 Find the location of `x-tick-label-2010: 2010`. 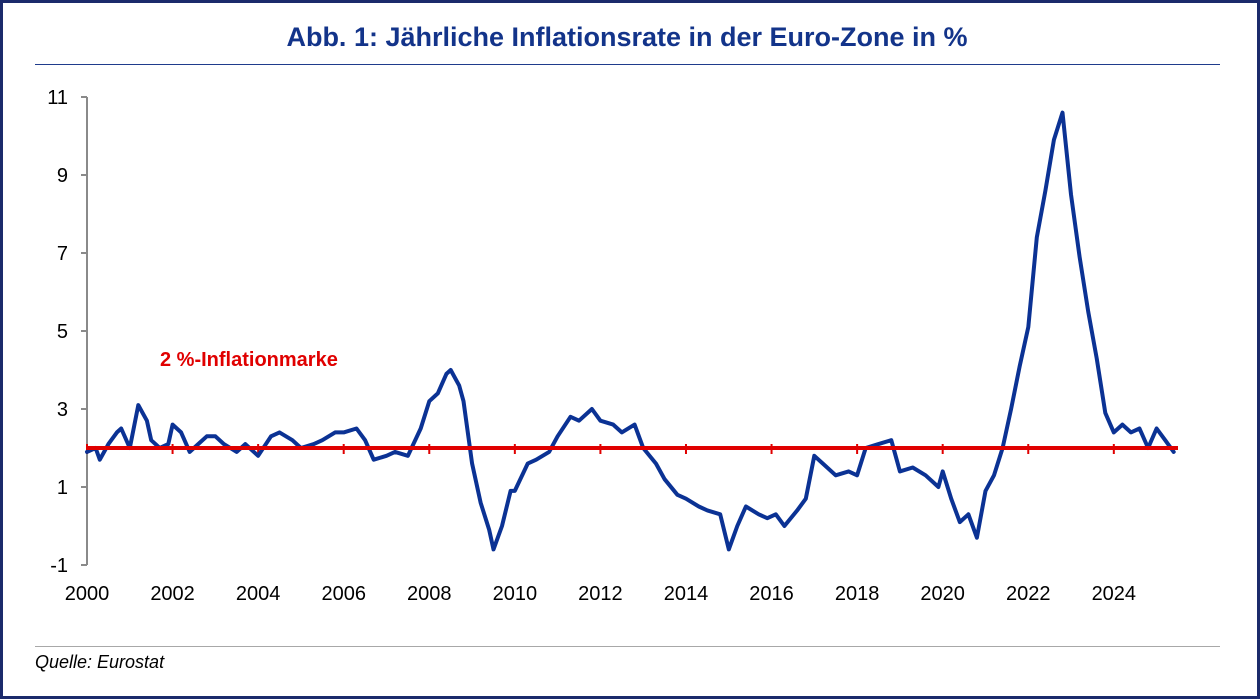

x-tick-label-2010: 2010 is located at coordinates (515, 594).